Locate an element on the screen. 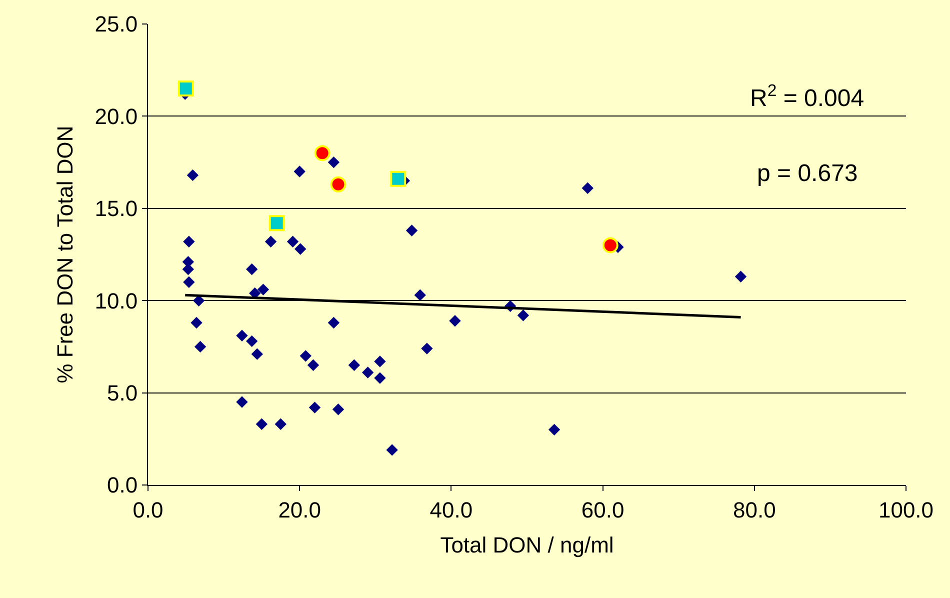 Image resolution: width=950 pixels, height=598 pixels. x-tick-label: 80.0 is located at coordinates (754, 509).